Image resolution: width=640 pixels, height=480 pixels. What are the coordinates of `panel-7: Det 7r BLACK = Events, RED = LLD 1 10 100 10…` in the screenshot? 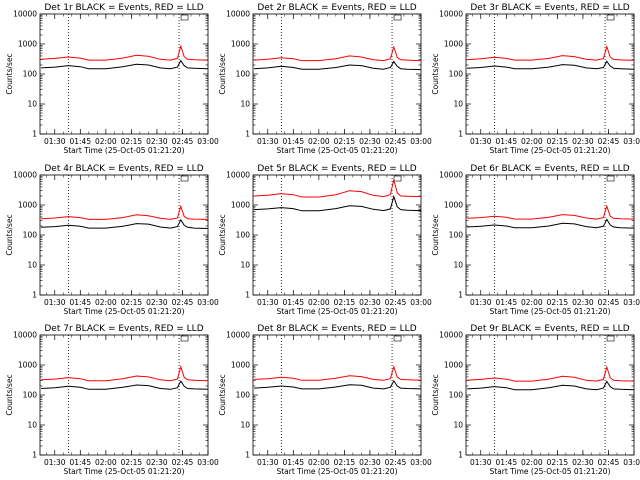 It's located at (112, 400).